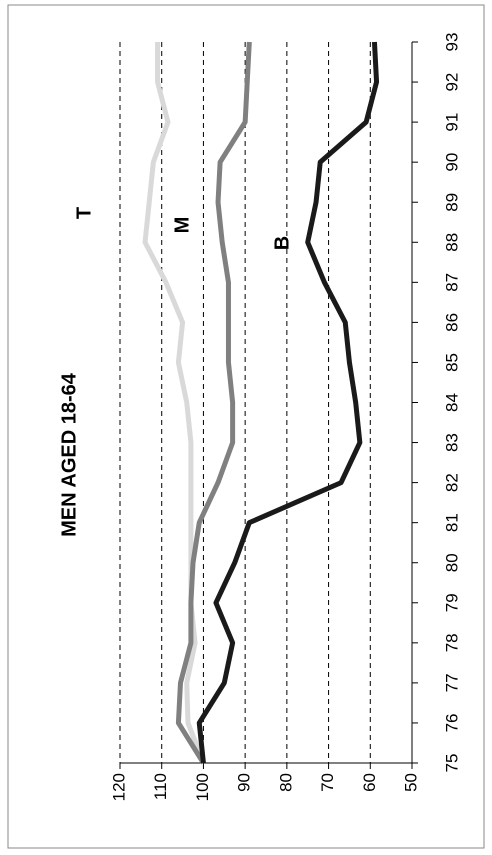 Image resolution: width=492 pixels, height=855 pixels. I want to click on y-tick-label: 110, so click(160, 786).